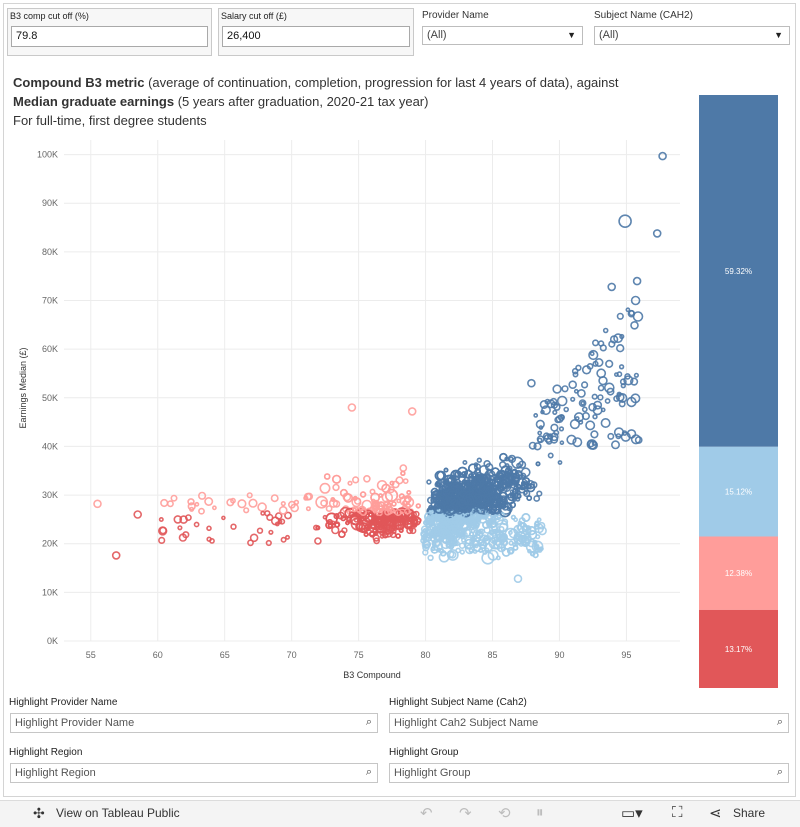  Describe the element at coordinates (316, 36) in the screenshot. I see `salary-cutoff-input: 26,400` at that location.